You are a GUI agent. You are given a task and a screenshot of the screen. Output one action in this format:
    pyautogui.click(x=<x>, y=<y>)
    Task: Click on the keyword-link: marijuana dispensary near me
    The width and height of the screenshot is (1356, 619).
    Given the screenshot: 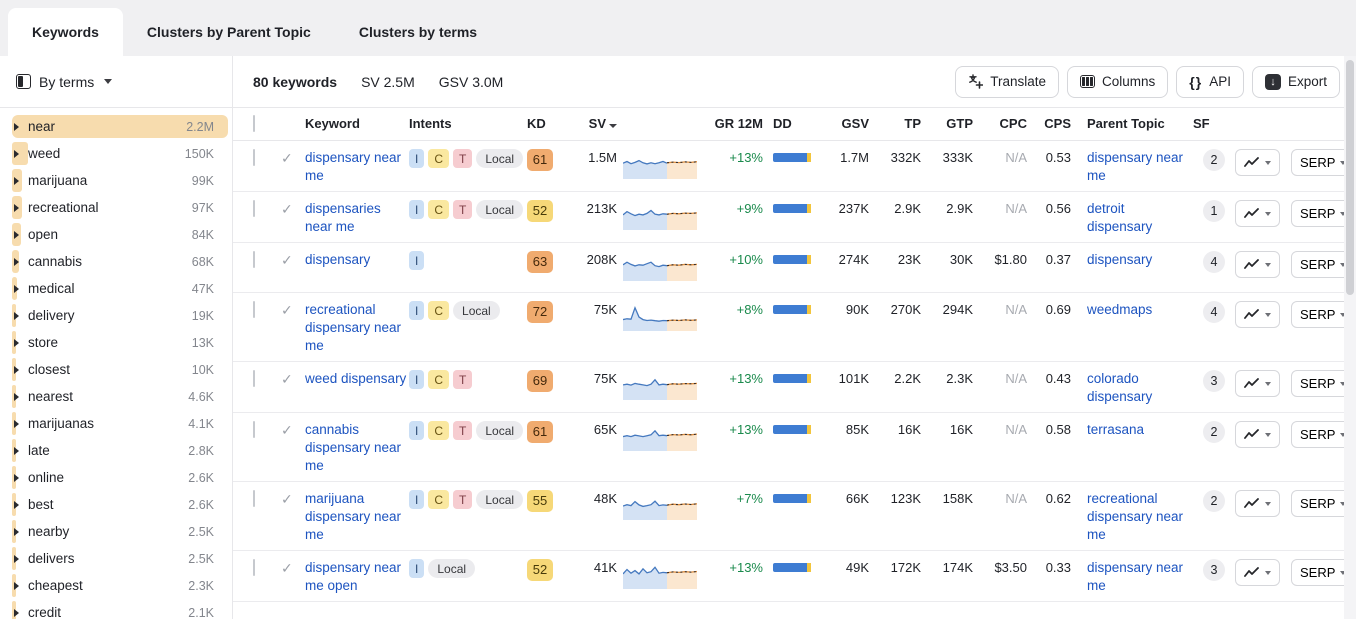 What is the action you would take?
    pyautogui.click(x=353, y=516)
    